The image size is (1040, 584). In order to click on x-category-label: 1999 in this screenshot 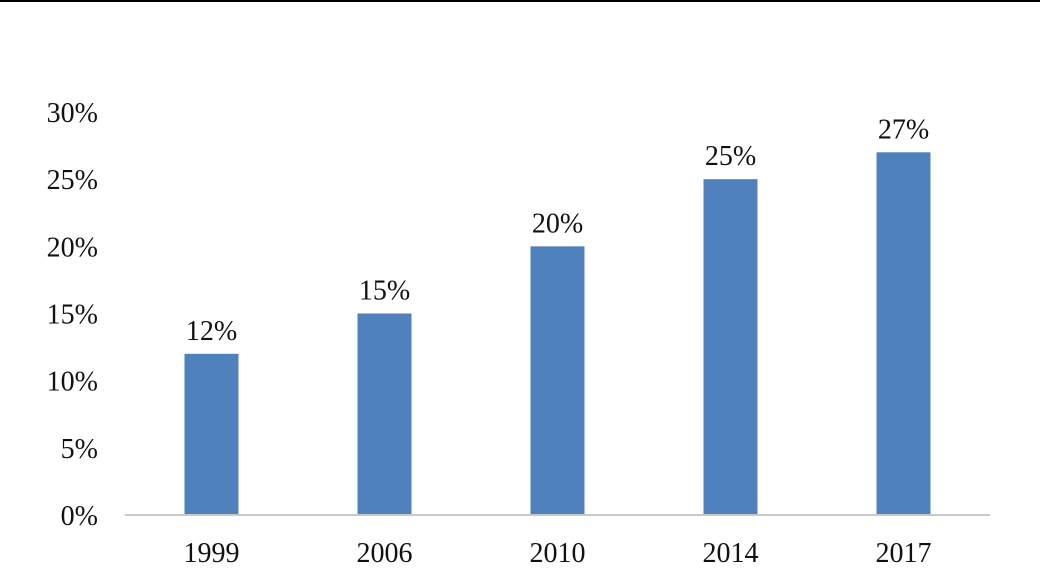, I will do `click(212, 553)`.